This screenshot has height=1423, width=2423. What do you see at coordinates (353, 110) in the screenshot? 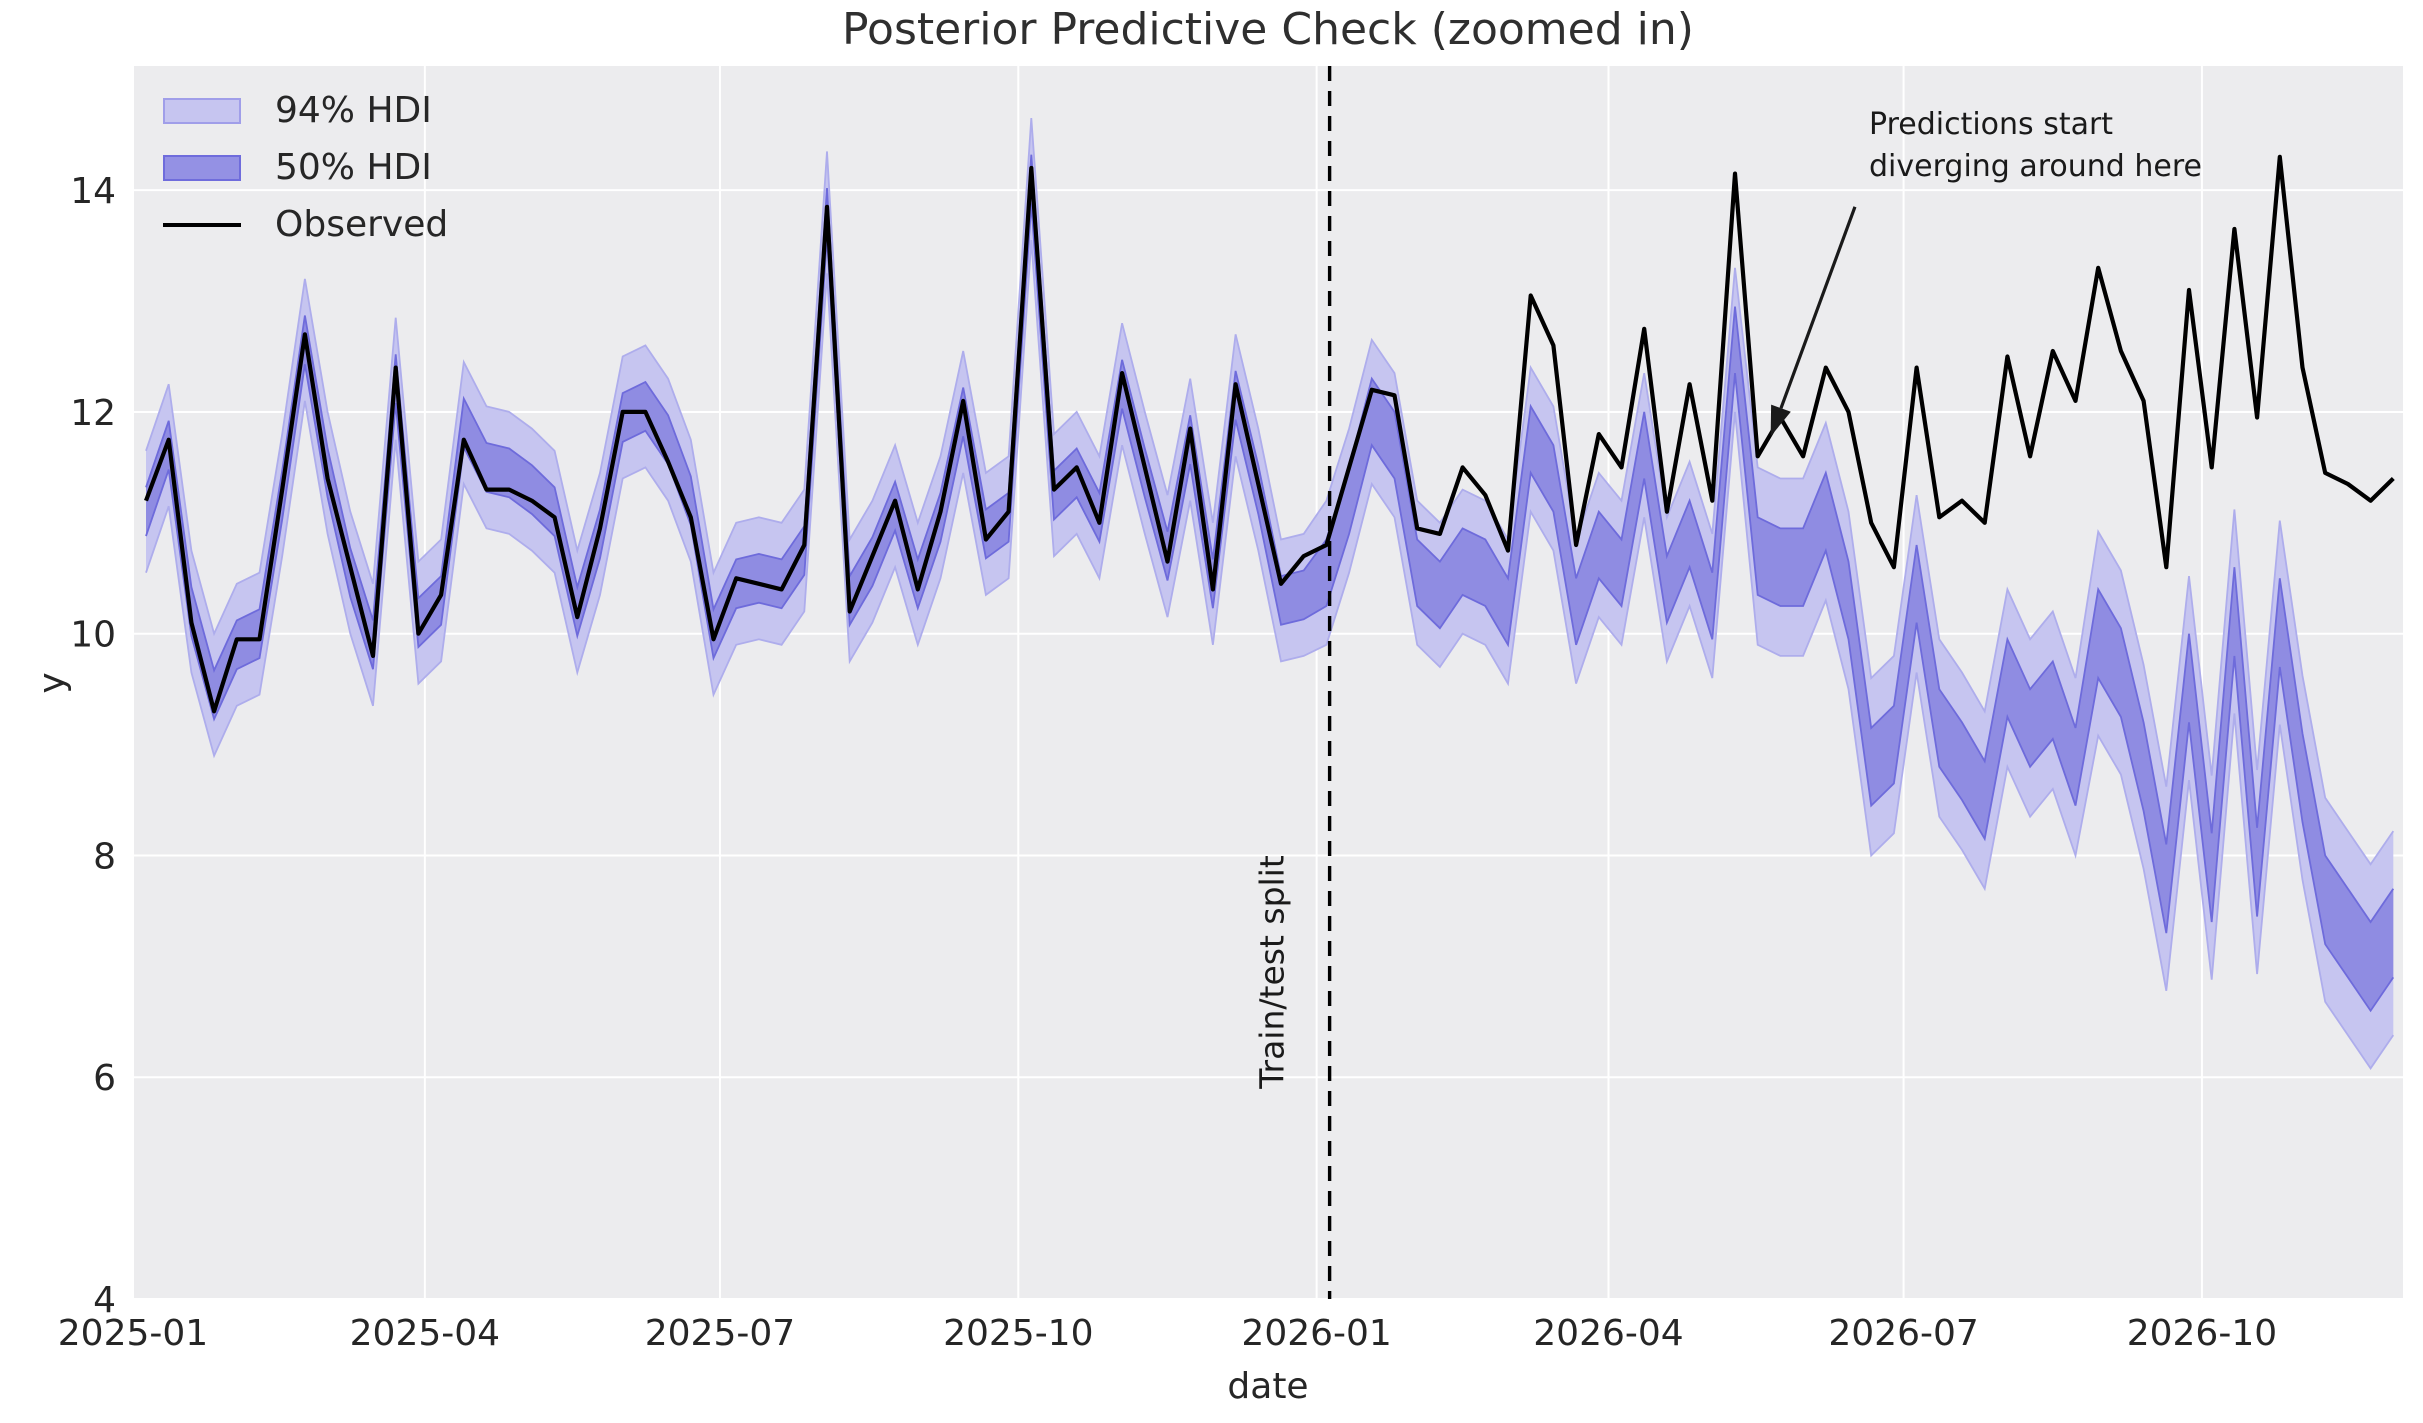
I see `legend-label: 94% HDI` at bounding box center [353, 110].